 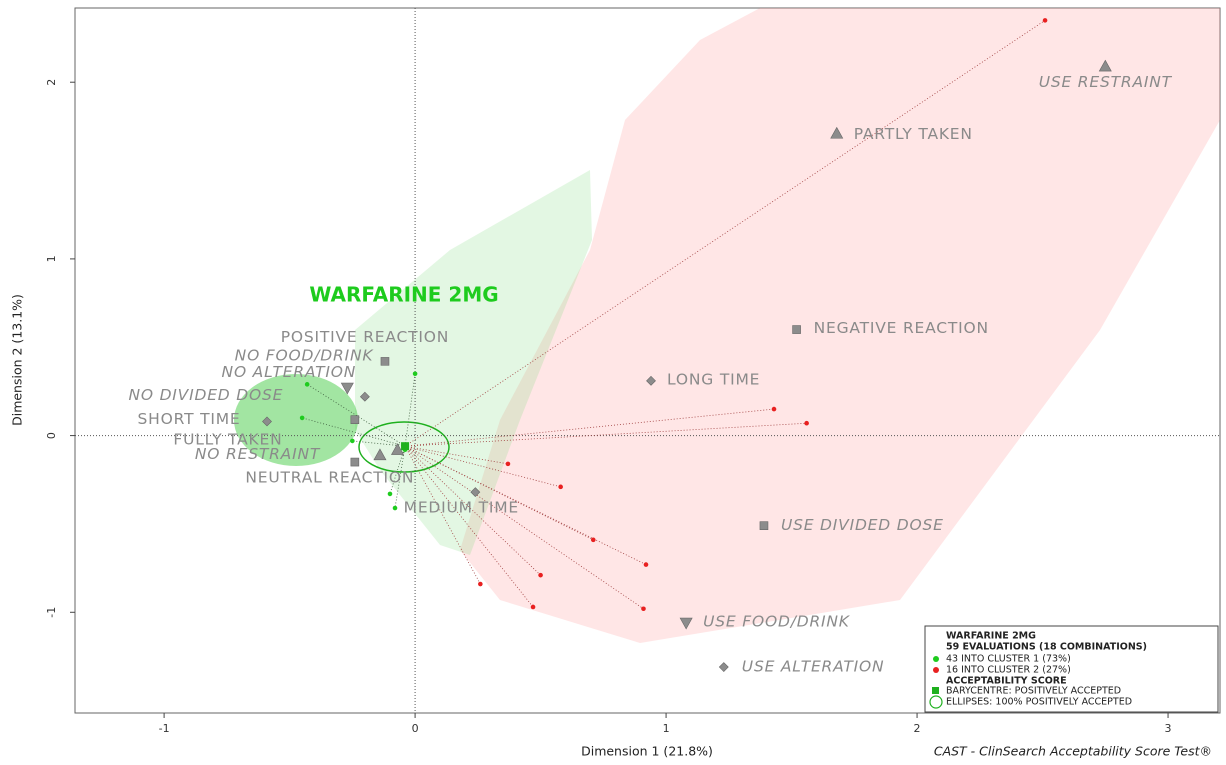 What do you see at coordinates (1008, 670) in the screenshot?
I see `legend-label: 16 INTO CLUSTER 2 (27%)` at bounding box center [1008, 670].